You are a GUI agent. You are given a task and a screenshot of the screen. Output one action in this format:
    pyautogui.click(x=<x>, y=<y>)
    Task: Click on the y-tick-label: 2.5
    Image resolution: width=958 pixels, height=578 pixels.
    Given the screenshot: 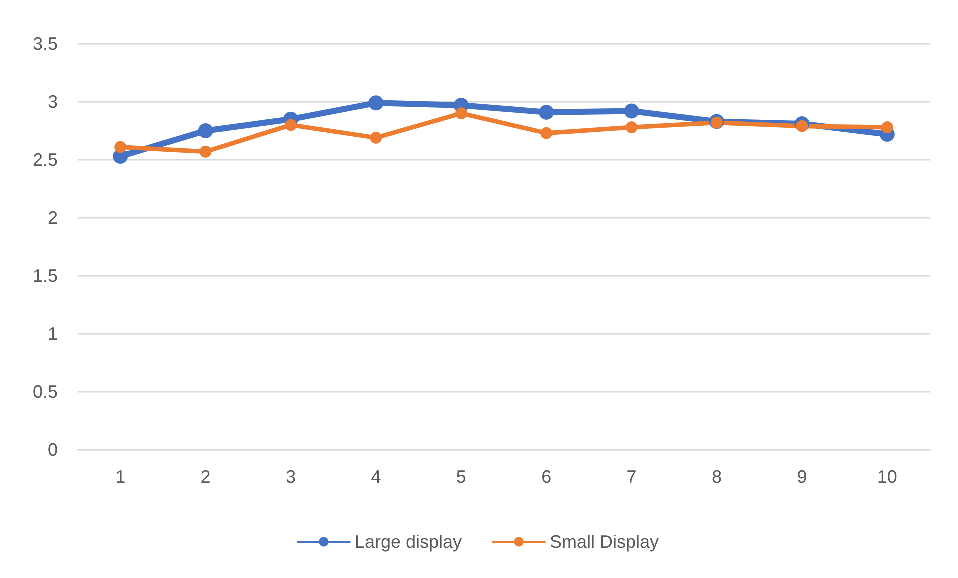 What is the action you would take?
    pyautogui.click(x=45, y=160)
    